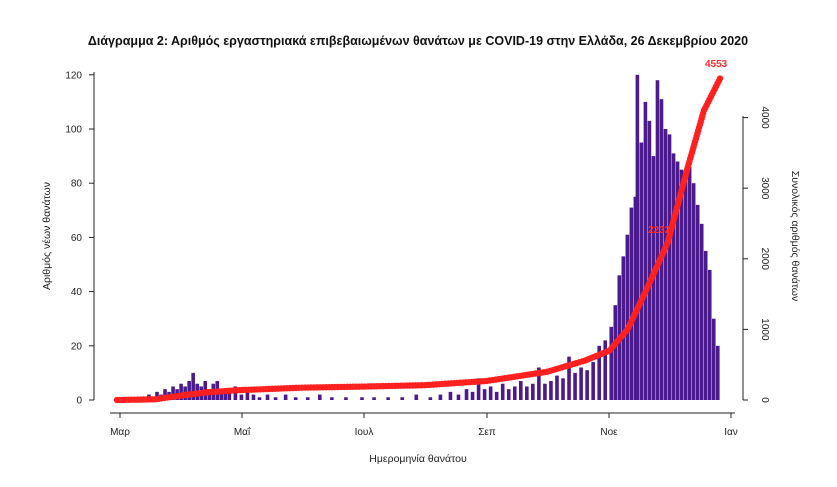 This screenshot has height=487, width=837. I want to click on left-tick-label: 0, so click(79, 401).